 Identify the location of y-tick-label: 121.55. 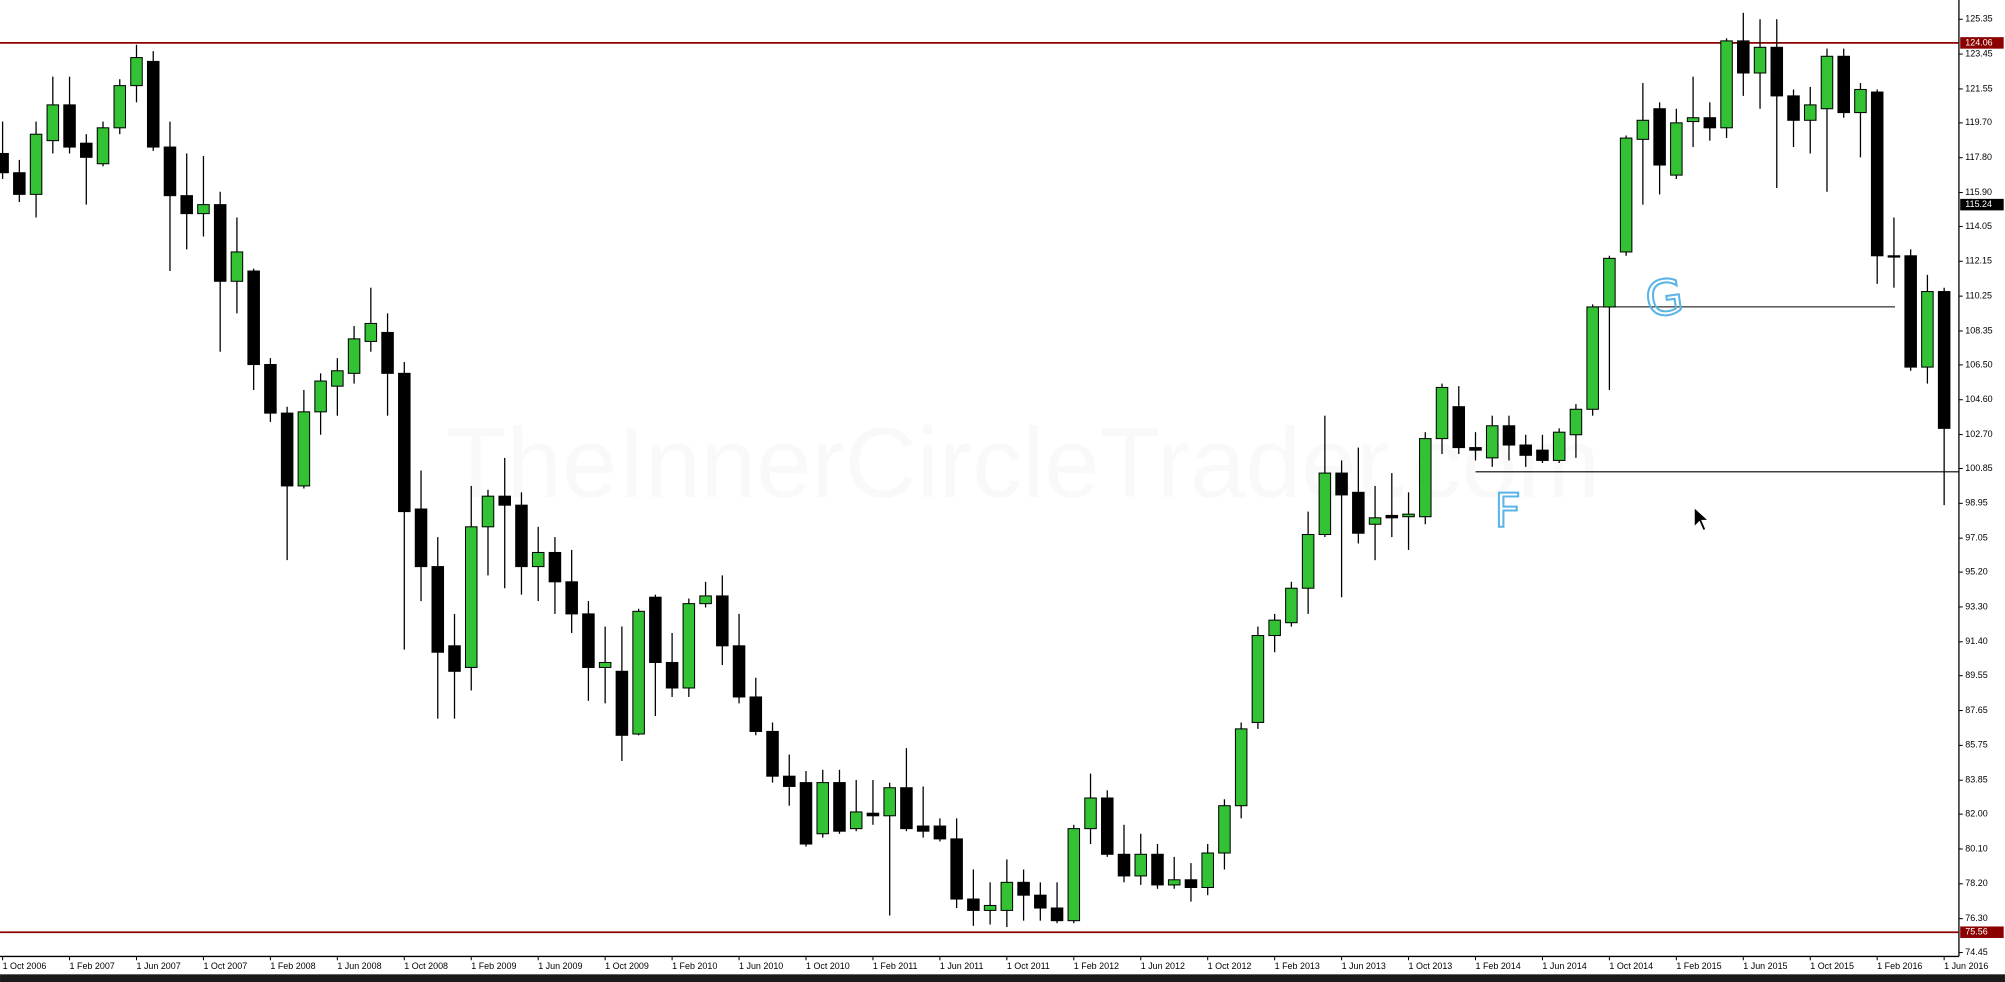
(1978, 88).